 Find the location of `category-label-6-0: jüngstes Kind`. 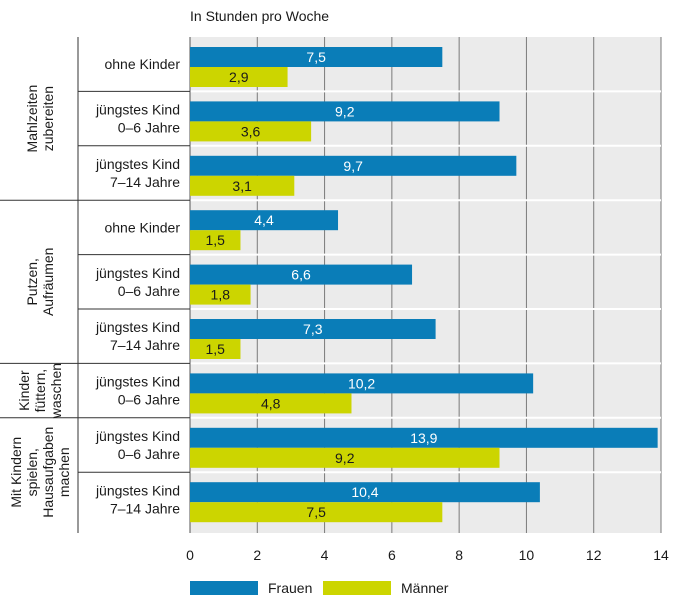

category-label-6-0: jüngstes Kind is located at coordinates (137, 382).